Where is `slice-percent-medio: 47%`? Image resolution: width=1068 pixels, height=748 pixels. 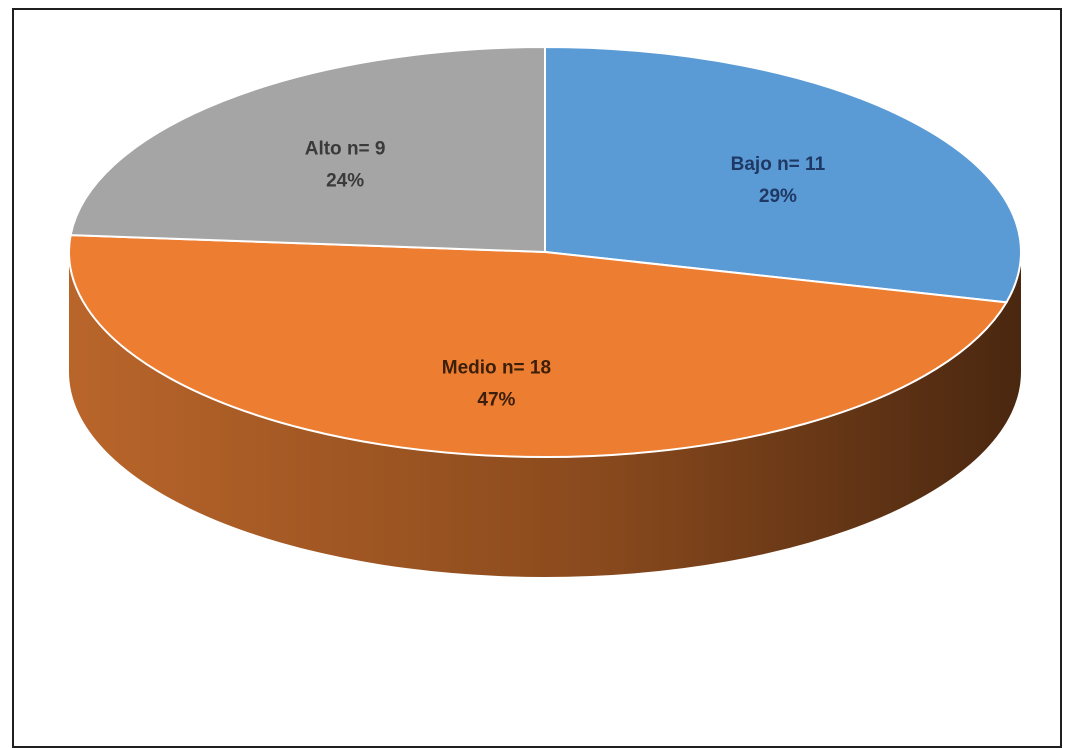
slice-percent-medio: 47% is located at coordinates (496, 399).